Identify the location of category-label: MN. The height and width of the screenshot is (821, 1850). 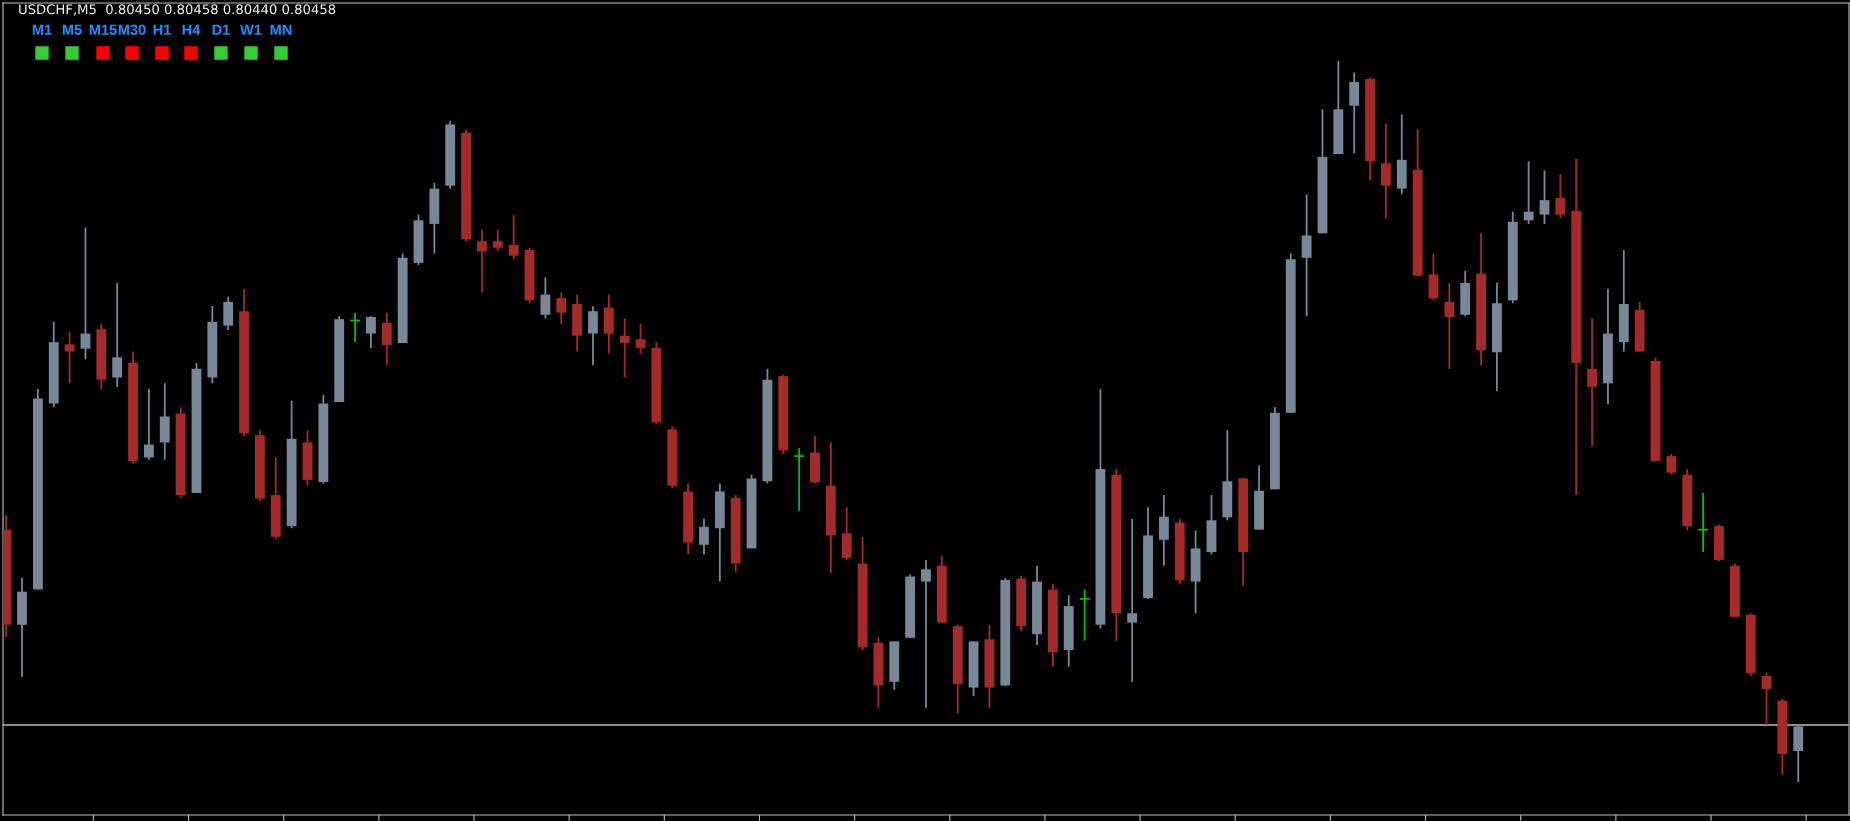
(281, 29).